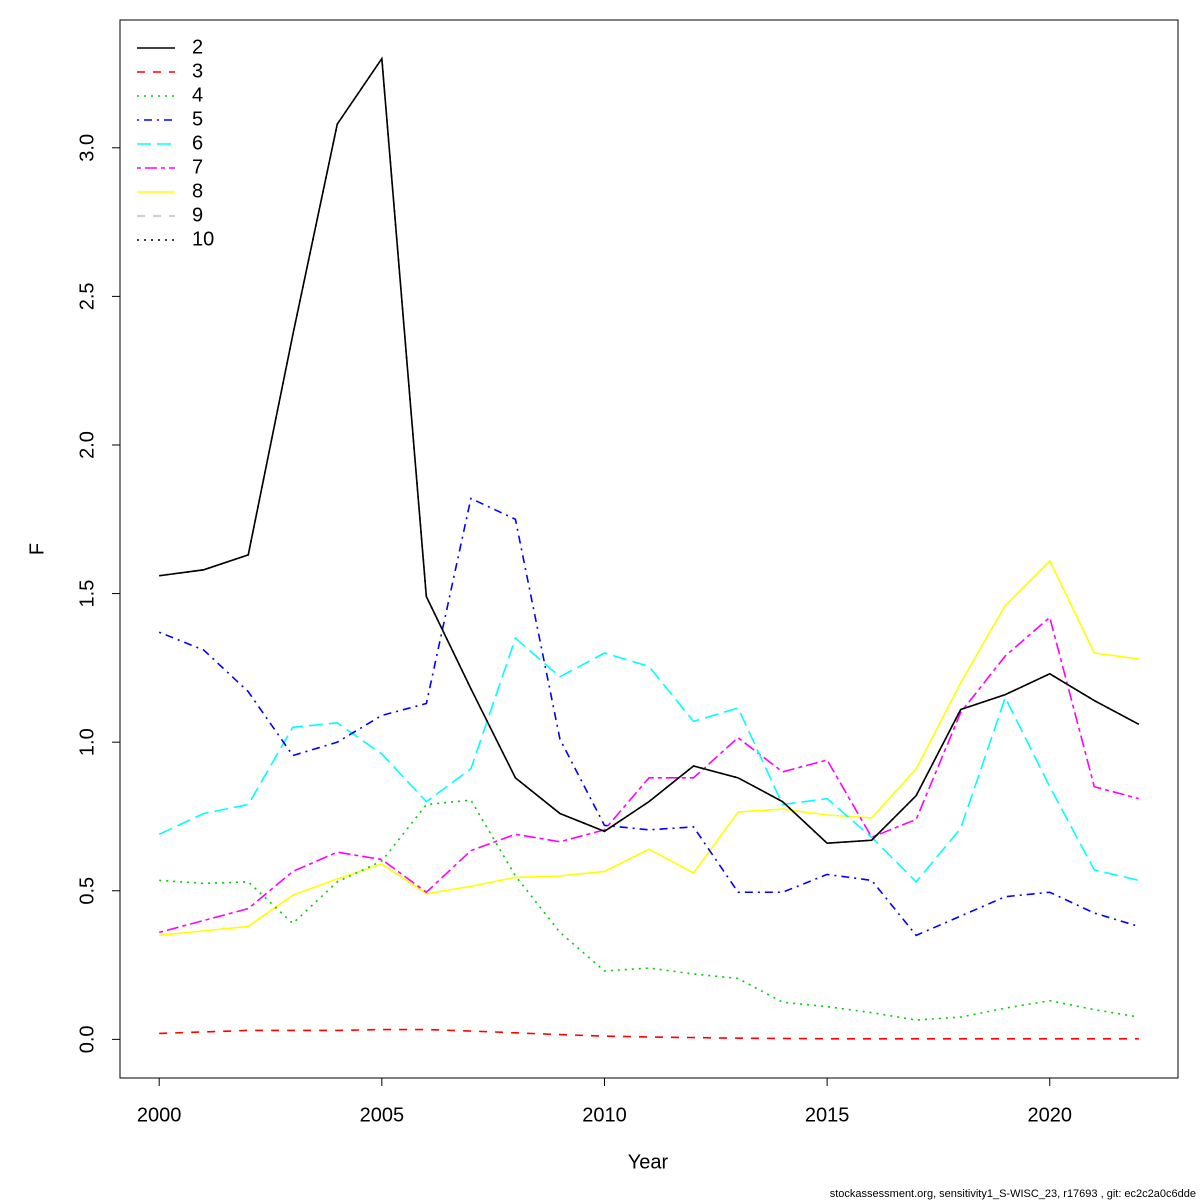 Image resolution: width=1200 pixels, height=1200 pixels. Describe the element at coordinates (203, 239) in the screenshot. I see `legend-label: 10` at that location.